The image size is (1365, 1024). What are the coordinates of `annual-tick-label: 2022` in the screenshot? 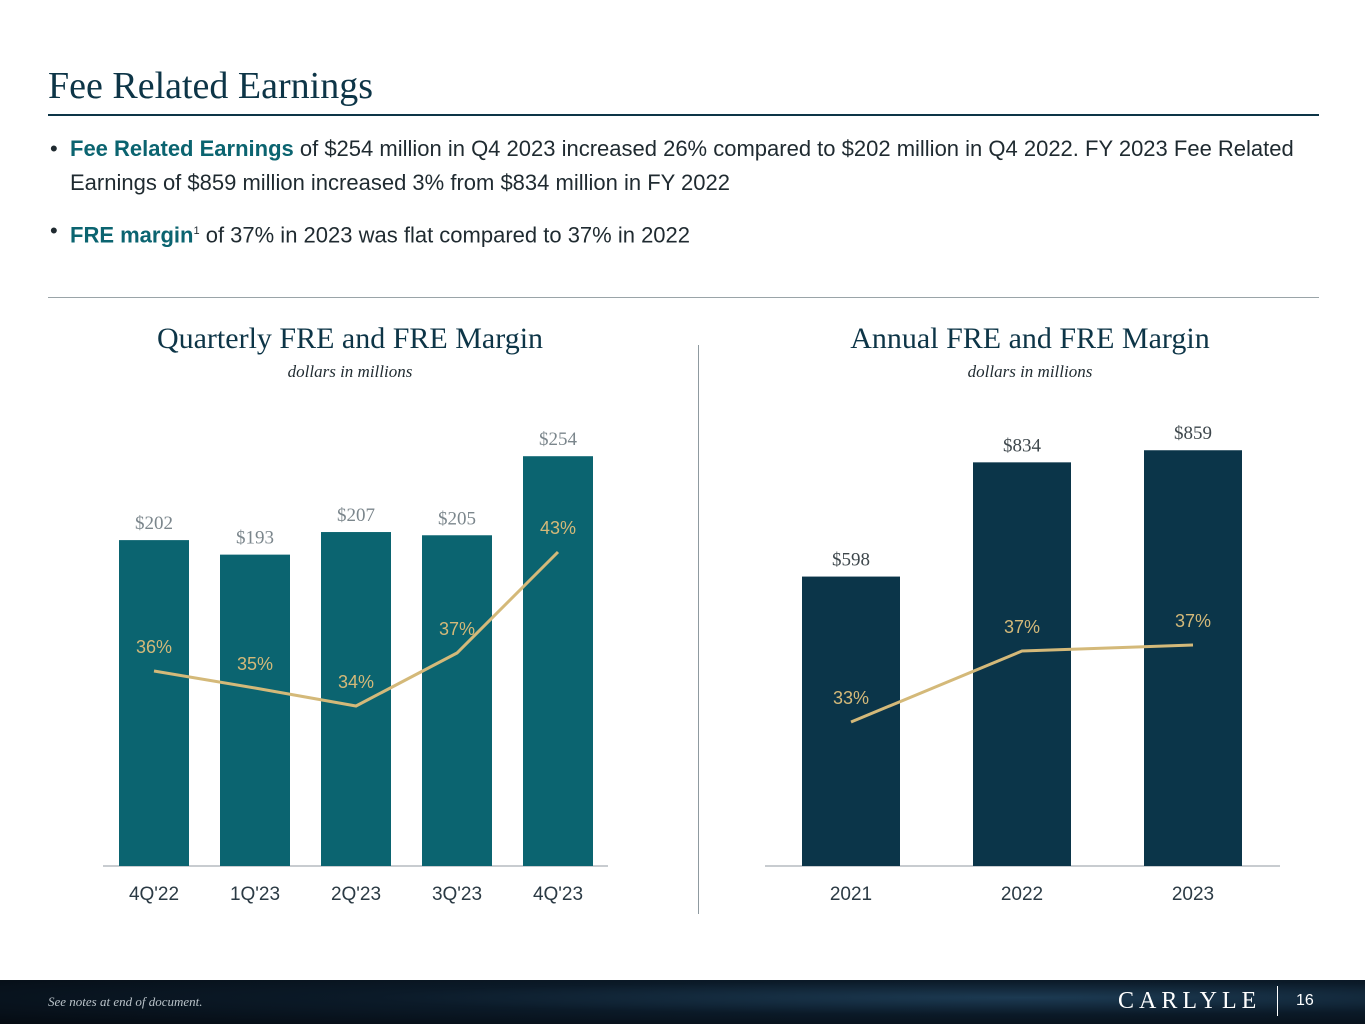 It's located at (1022, 894).